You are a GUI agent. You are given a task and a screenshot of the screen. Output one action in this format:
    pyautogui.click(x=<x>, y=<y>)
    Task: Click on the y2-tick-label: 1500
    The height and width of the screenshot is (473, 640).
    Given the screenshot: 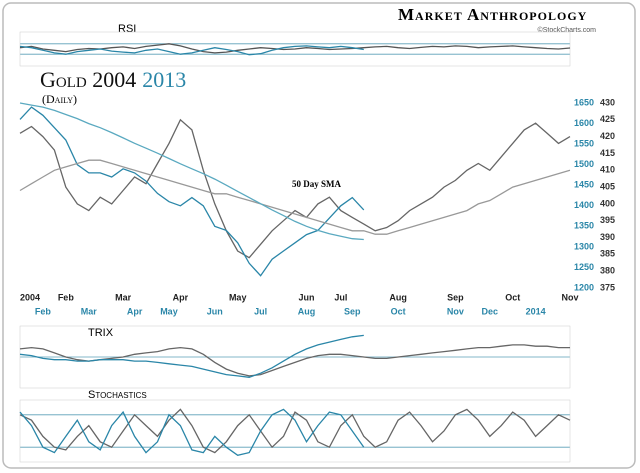 What is the action you would take?
    pyautogui.click(x=584, y=164)
    